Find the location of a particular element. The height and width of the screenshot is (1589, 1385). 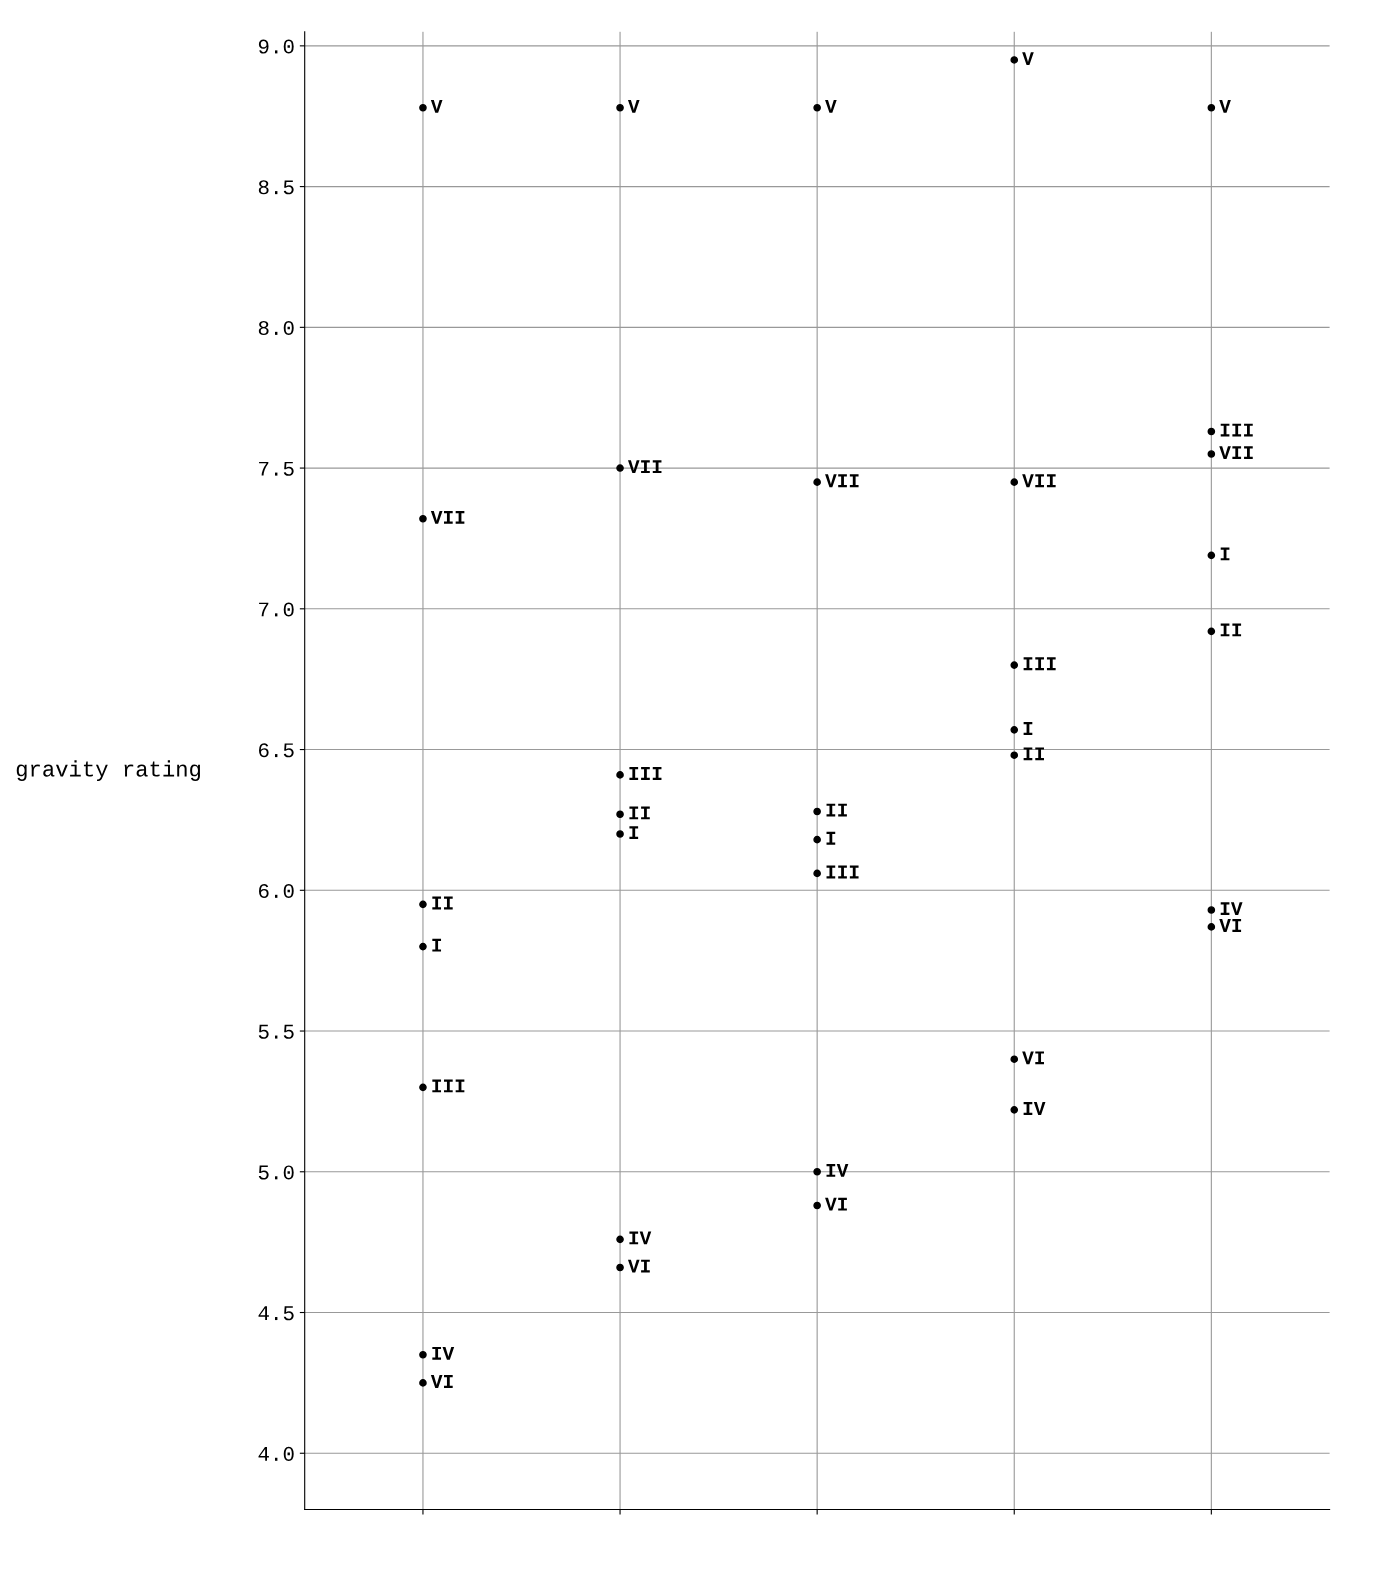

y-tick-label: 6.5 is located at coordinates (276, 750).